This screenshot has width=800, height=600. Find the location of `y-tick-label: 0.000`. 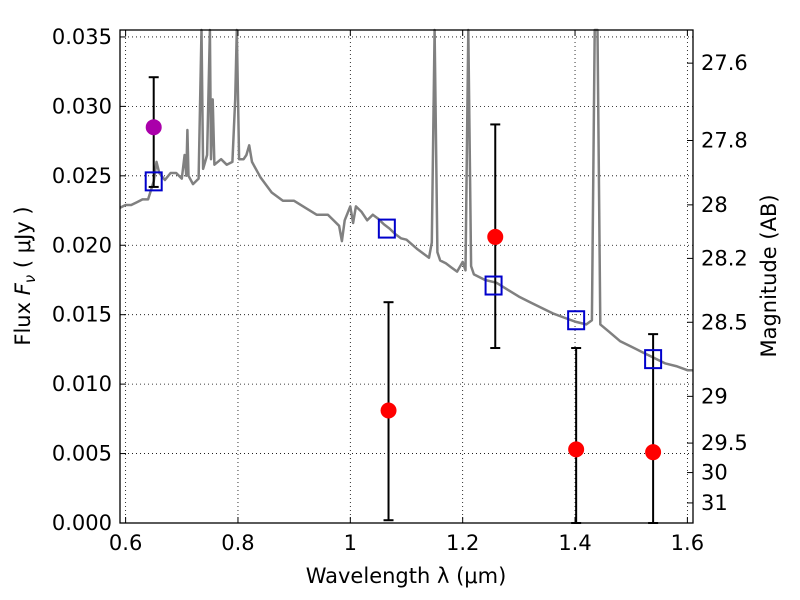

y-tick-label: 0.000 is located at coordinates (82, 523).